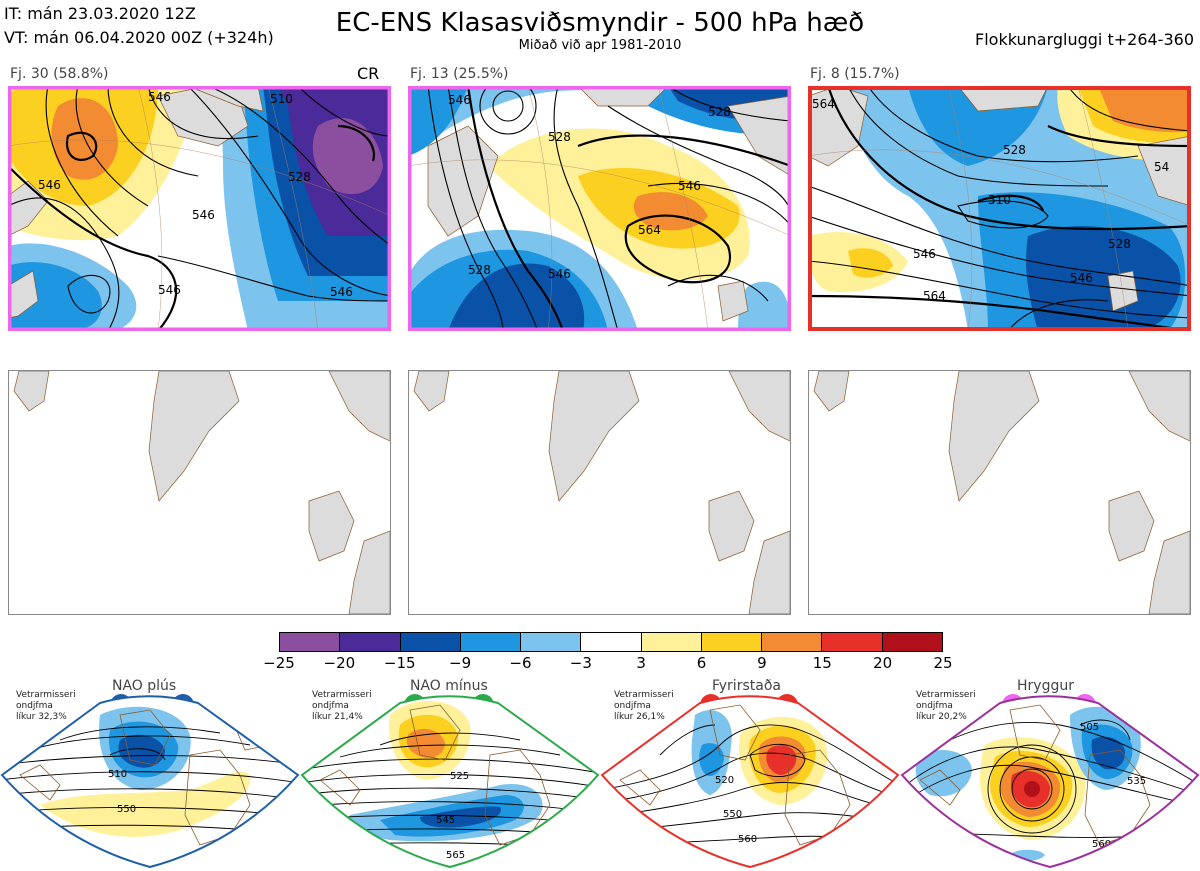  I want to click on colorbar-tick-label: 9, so click(762, 663).